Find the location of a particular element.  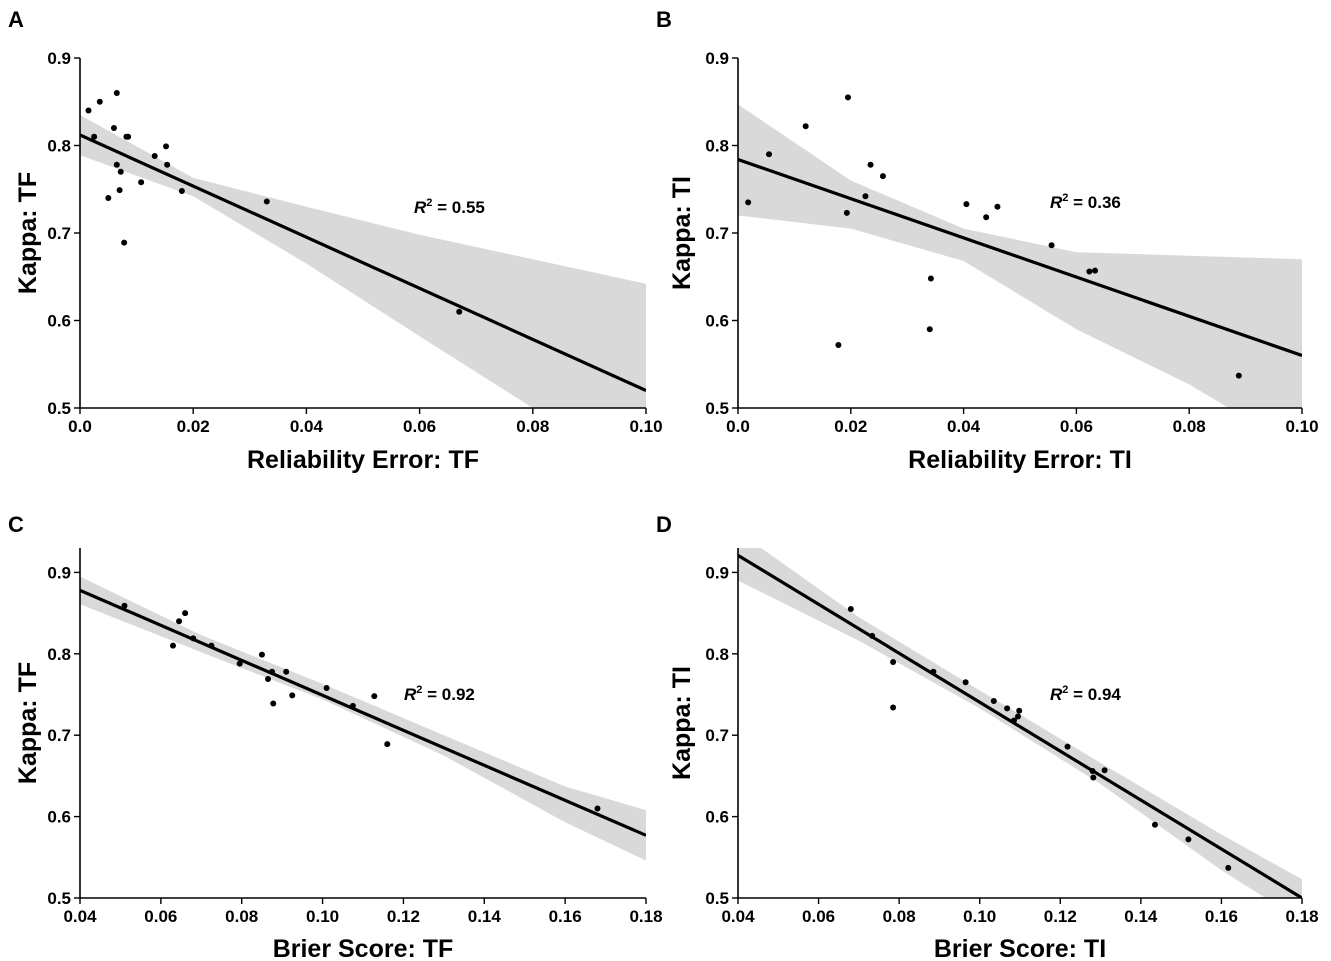

x-tick-label: 0.10 is located at coordinates (979, 916).